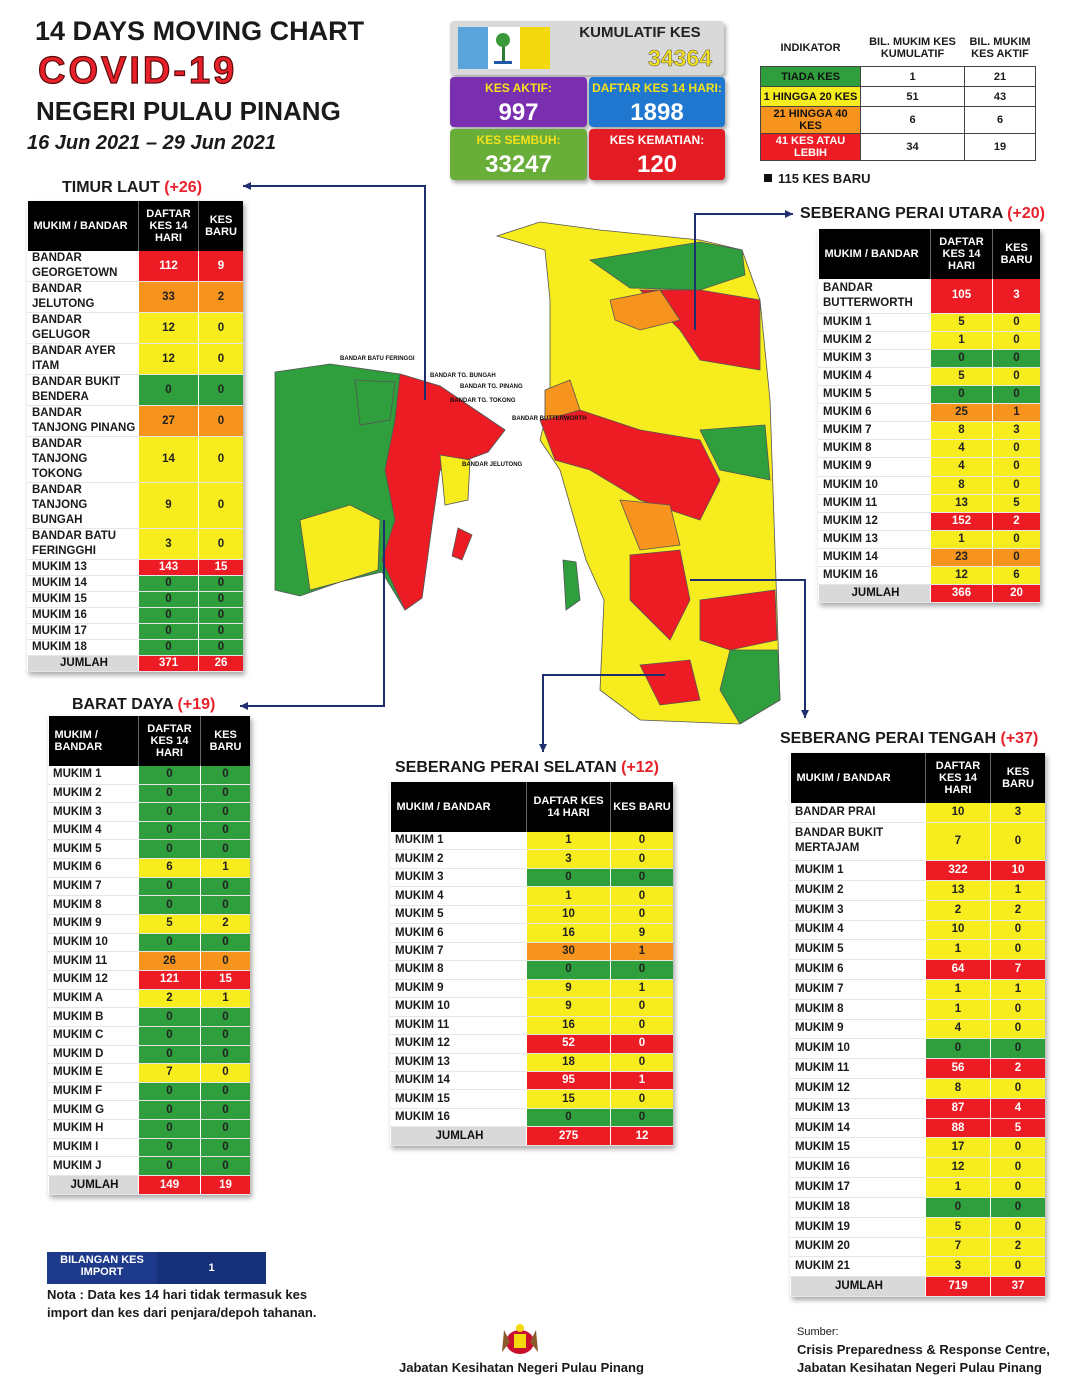 This screenshot has width=1080, height=1389. What do you see at coordinates (958, 930) in the screenshot?
I see `cases-14-days: 10` at bounding box center [958, 930].